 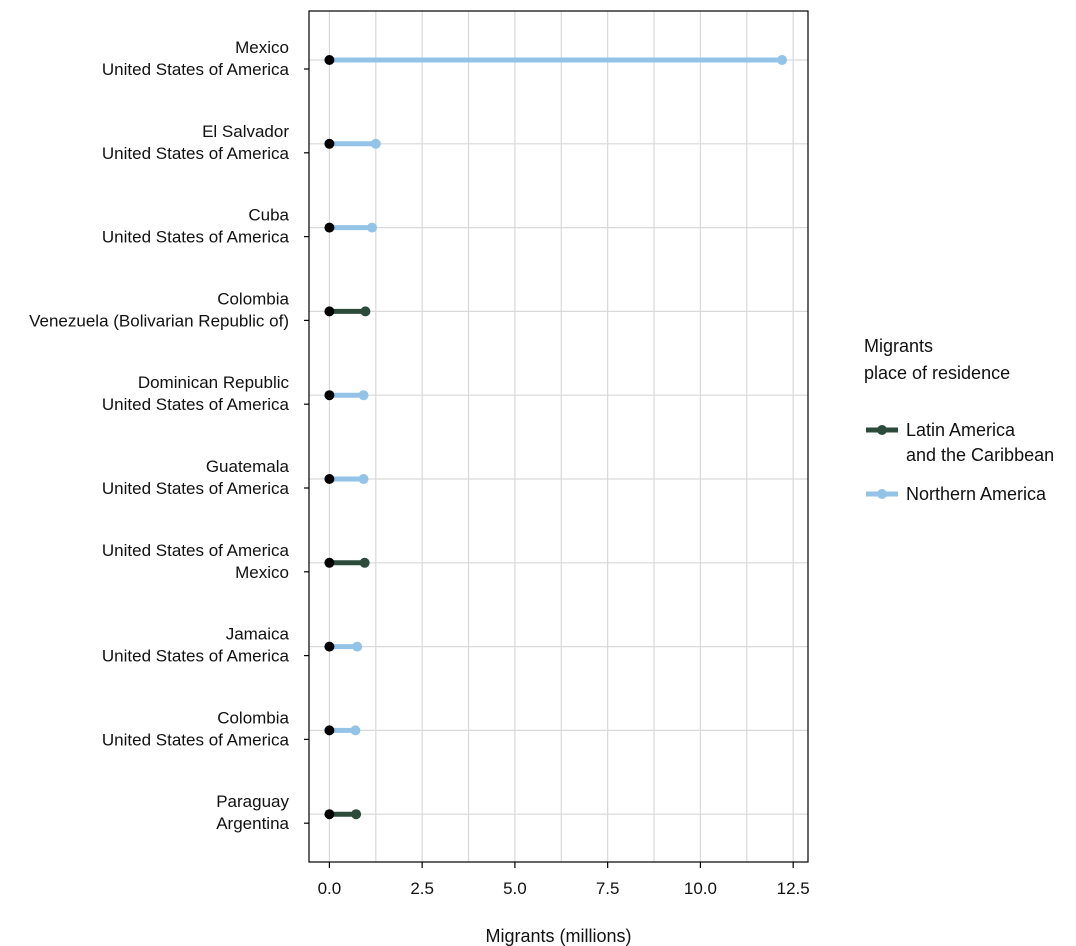 What do you see at coordinates (898, 346) in the screenshot?
I see `legend-title: Migrants` at bounding box center [898, 346].